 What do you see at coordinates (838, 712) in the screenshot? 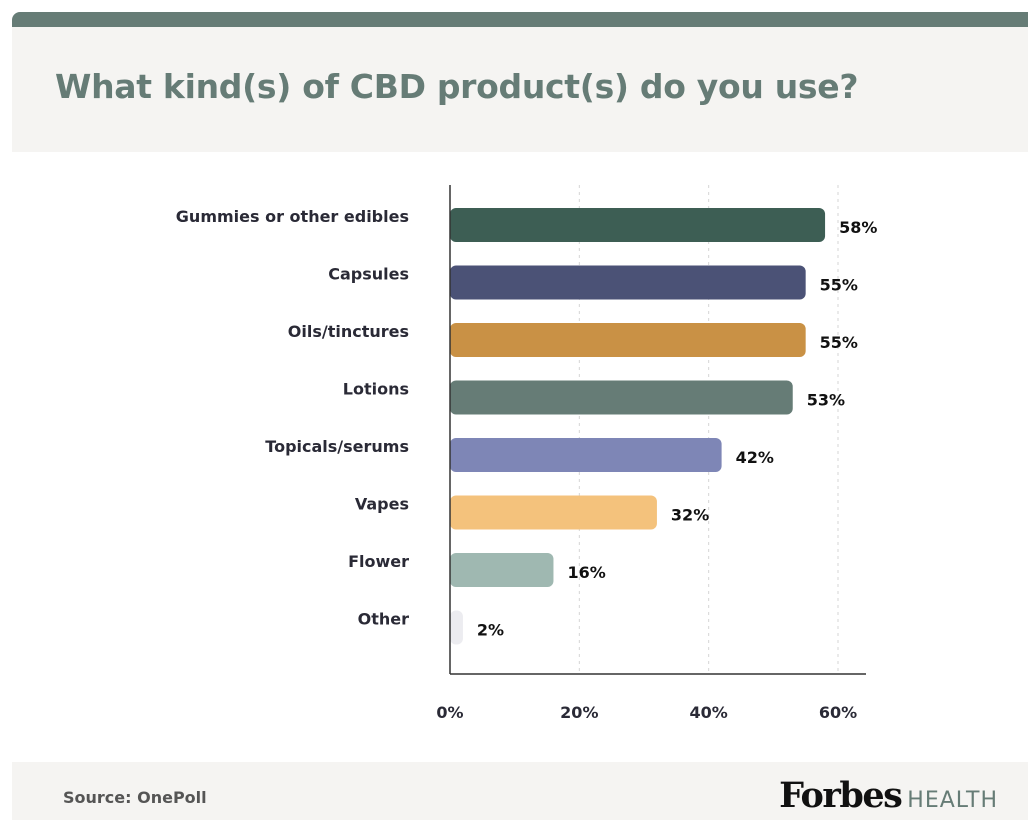
I see `x-tick-label: 60%` at bounding box center [838, 712].